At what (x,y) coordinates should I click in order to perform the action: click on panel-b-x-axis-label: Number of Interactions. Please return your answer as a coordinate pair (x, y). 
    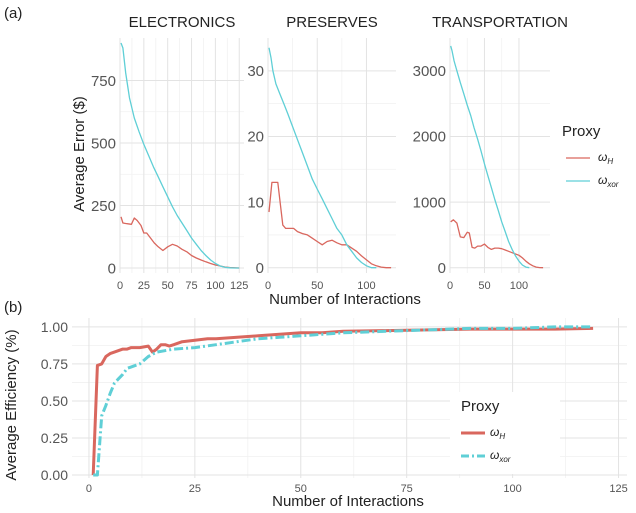
    Looking at the image, I should click on (348, 501).